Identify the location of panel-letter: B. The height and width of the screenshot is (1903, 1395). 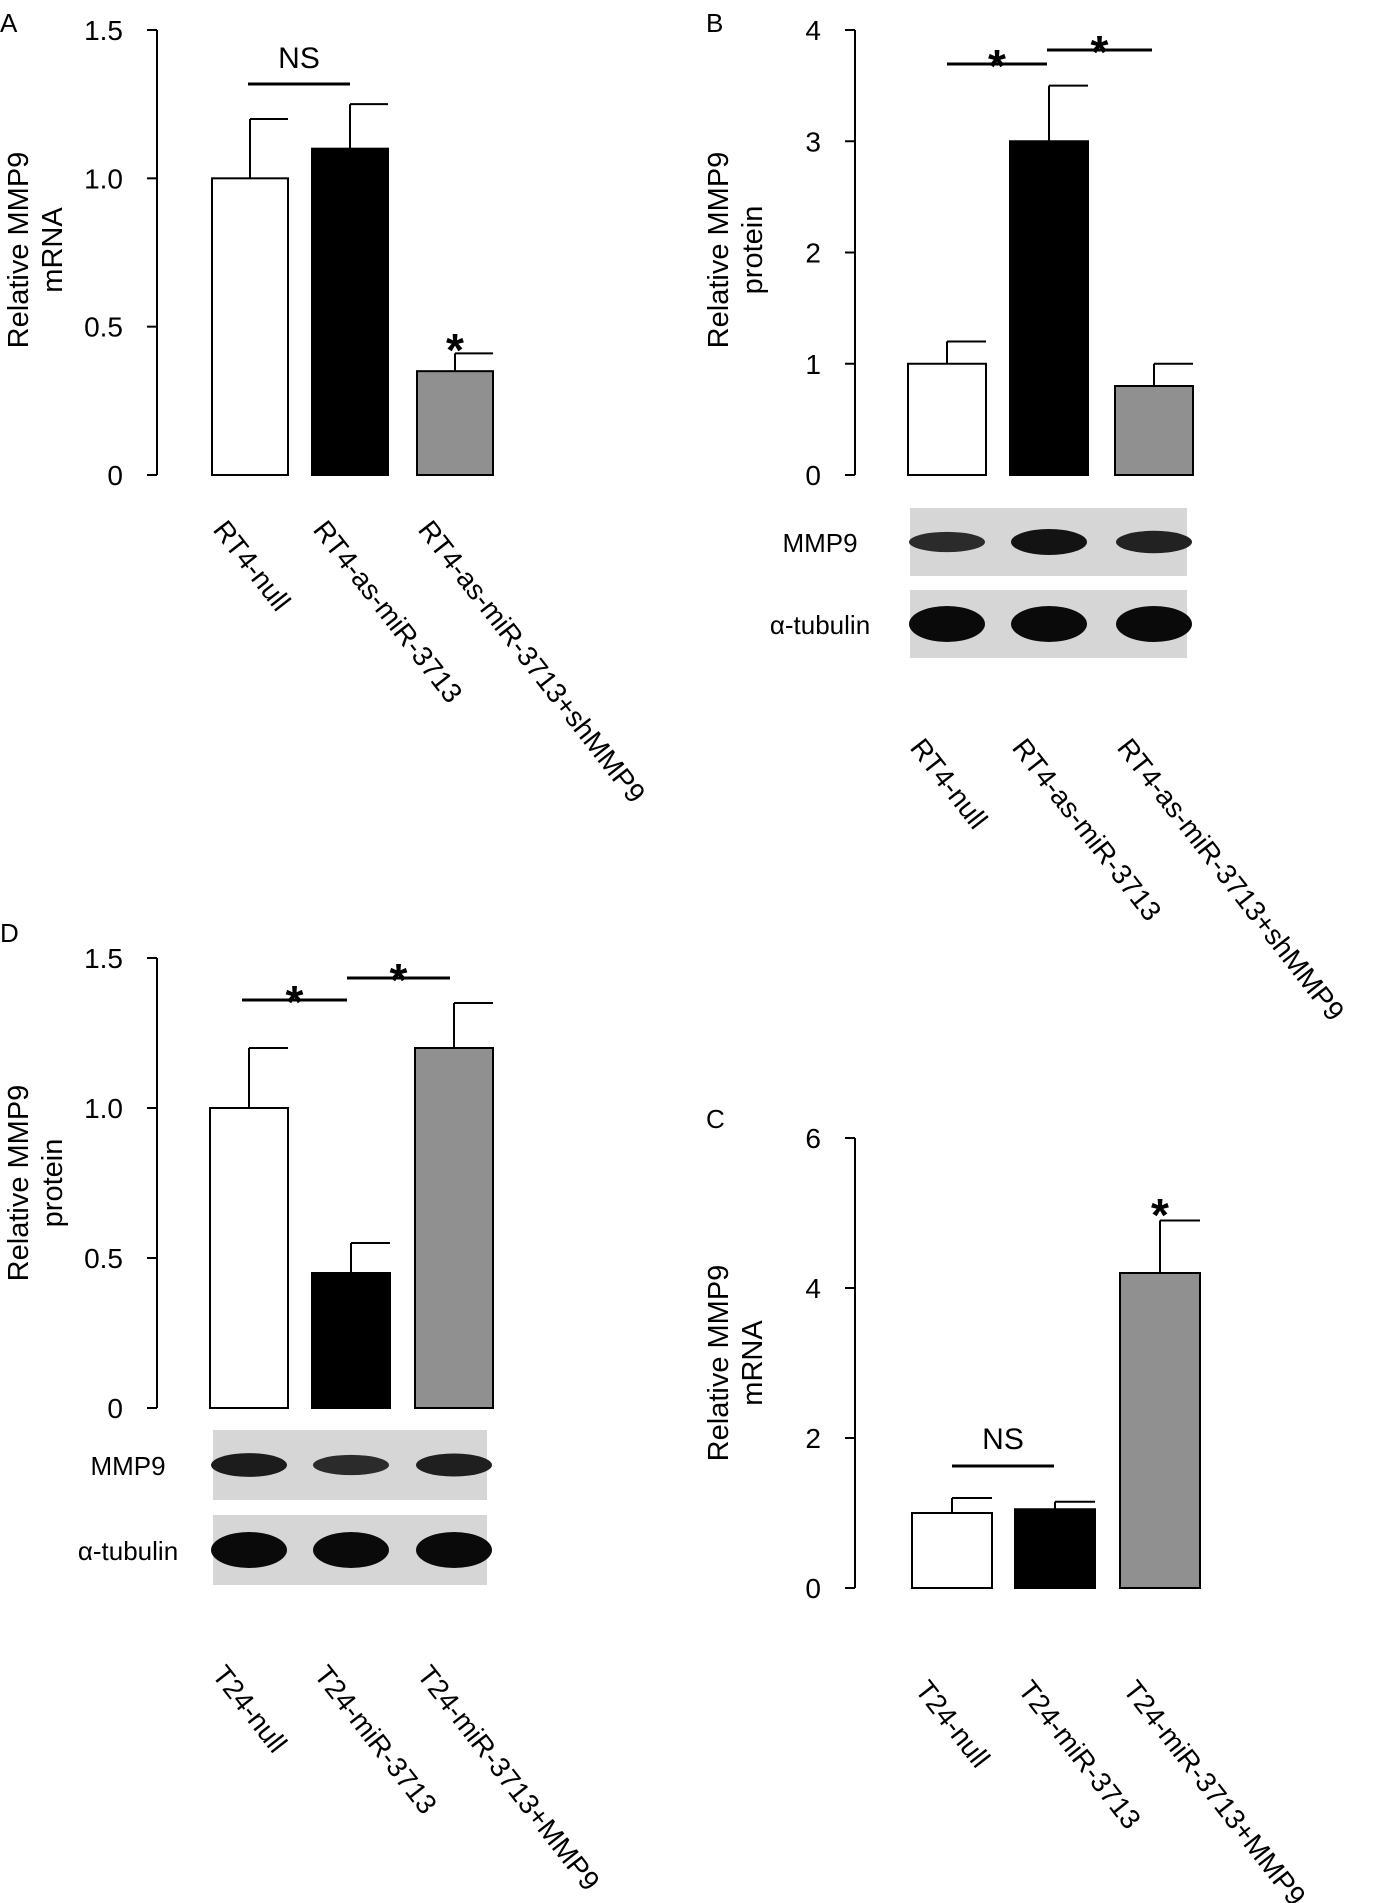
(714, 23).